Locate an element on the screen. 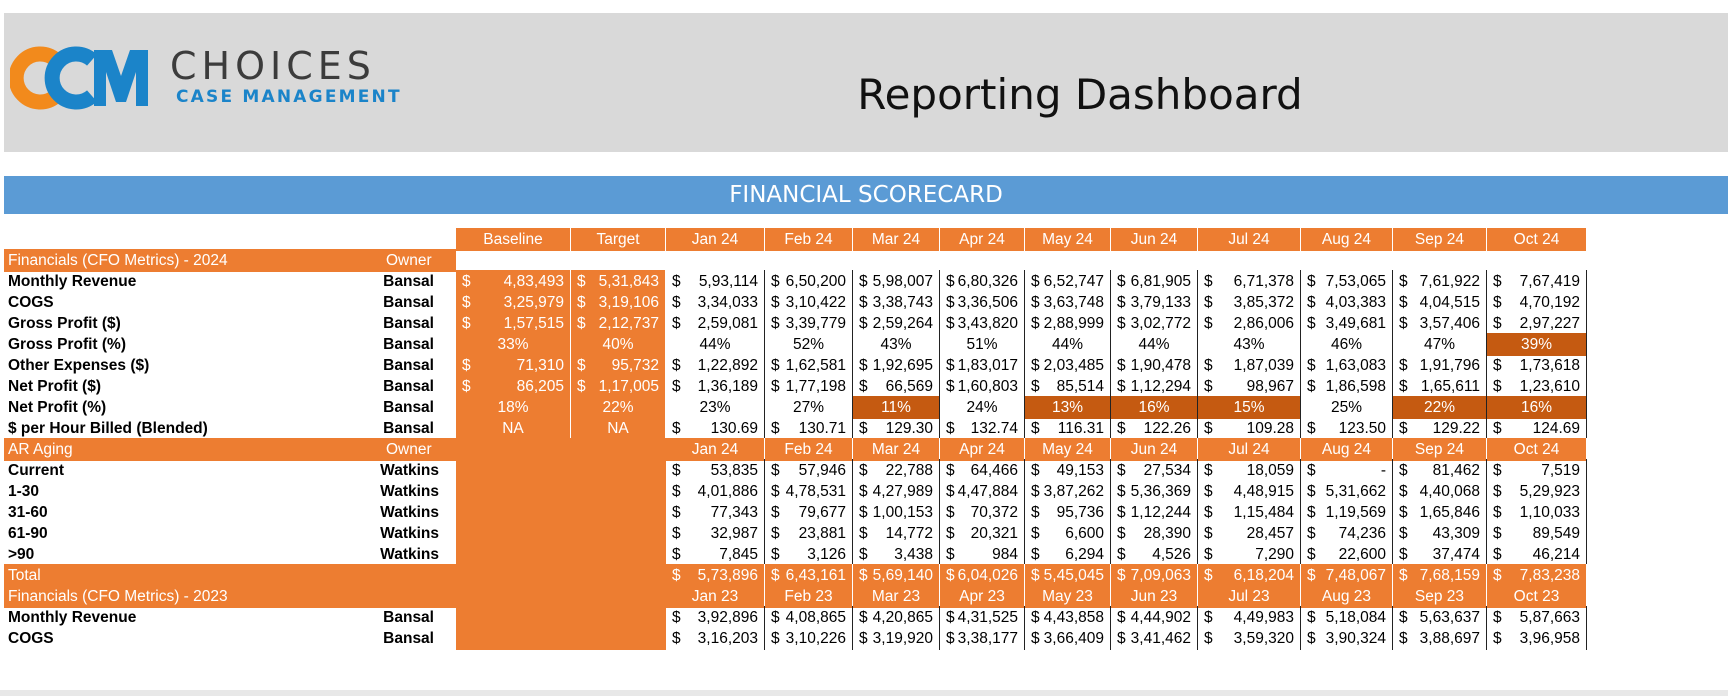 The image size is (1728, 696). column-header-target: Target is located at coordinates (618, 239).